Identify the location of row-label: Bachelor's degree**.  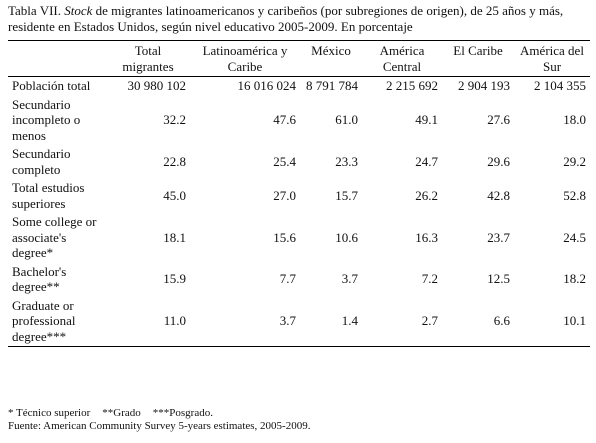
(39, 279).